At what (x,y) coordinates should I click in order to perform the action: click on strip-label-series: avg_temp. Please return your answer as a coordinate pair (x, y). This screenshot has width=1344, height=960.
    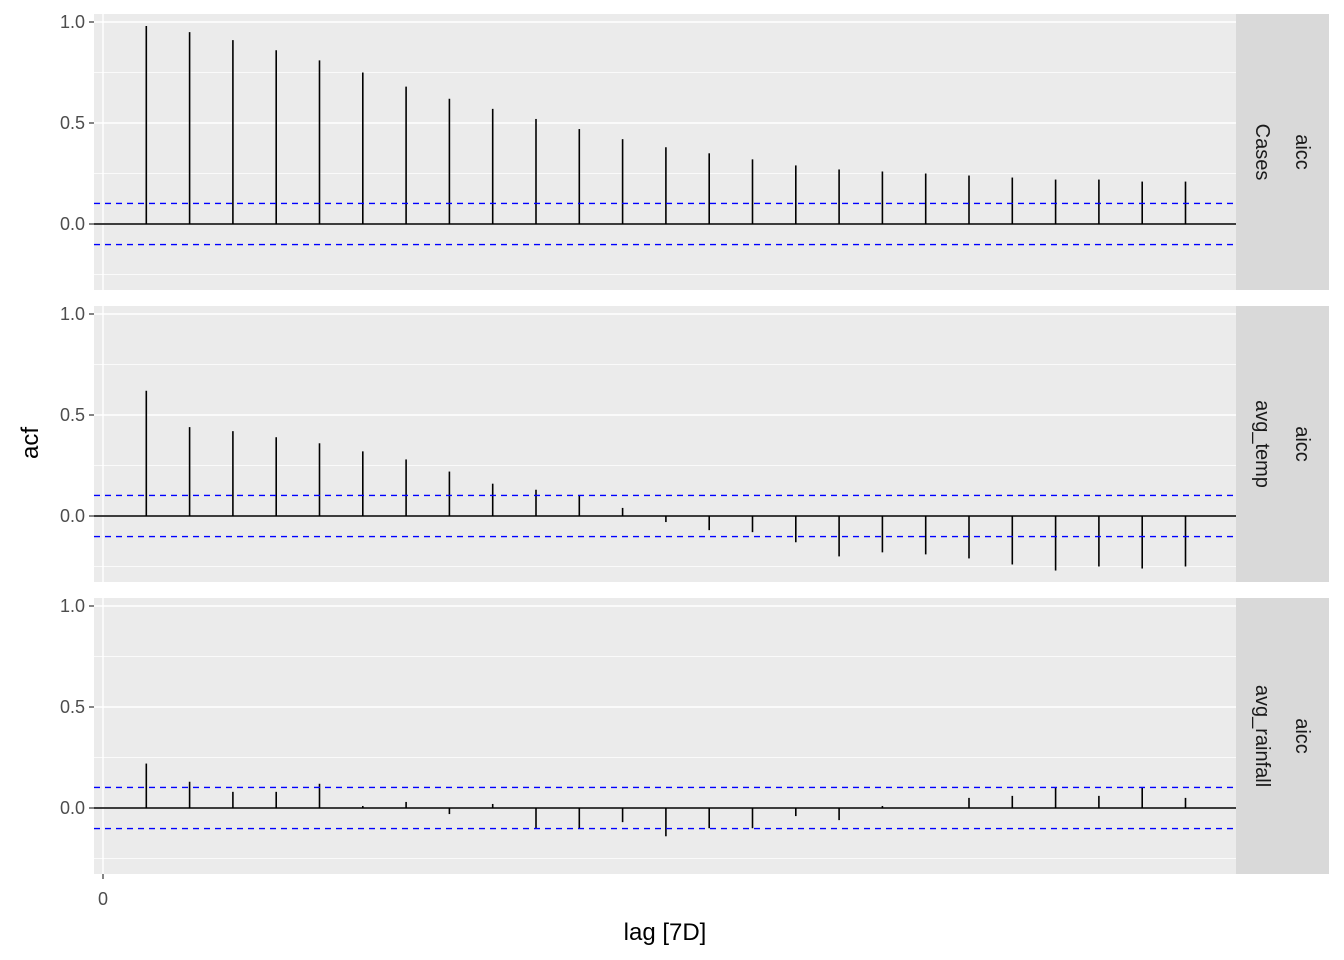
    Looking at the image, I should click on (1262, 444).